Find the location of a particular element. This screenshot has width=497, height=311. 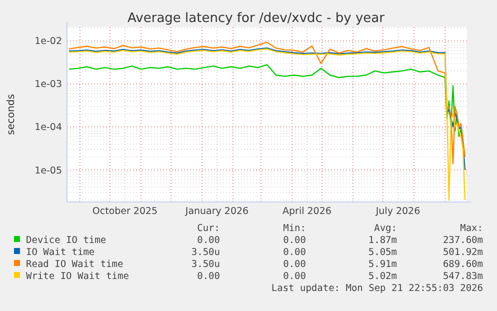

x-tick-label: July 2026 is located at coordinates (397, 211).